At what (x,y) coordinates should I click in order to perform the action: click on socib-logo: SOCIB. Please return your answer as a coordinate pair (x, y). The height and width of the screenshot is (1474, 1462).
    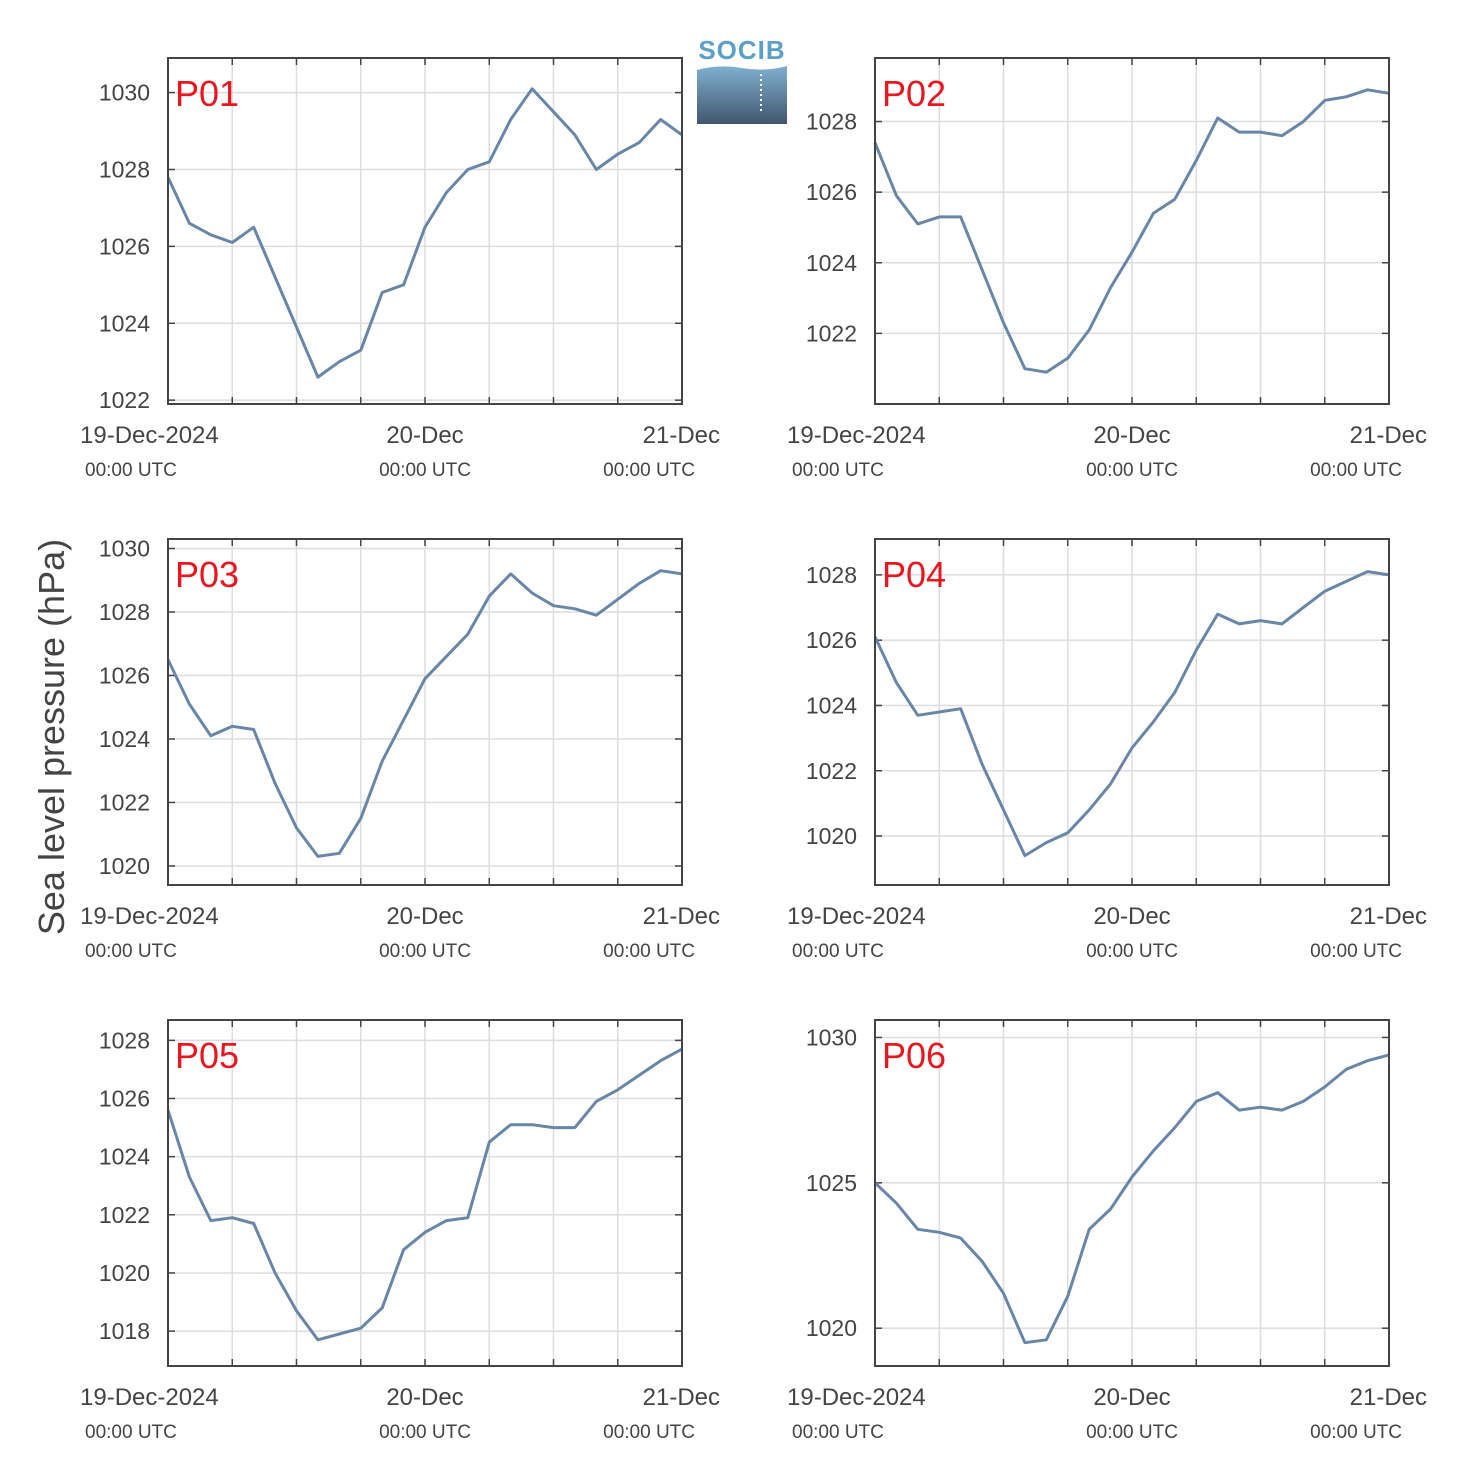
    Looking at the image, I should click on (742, 80).